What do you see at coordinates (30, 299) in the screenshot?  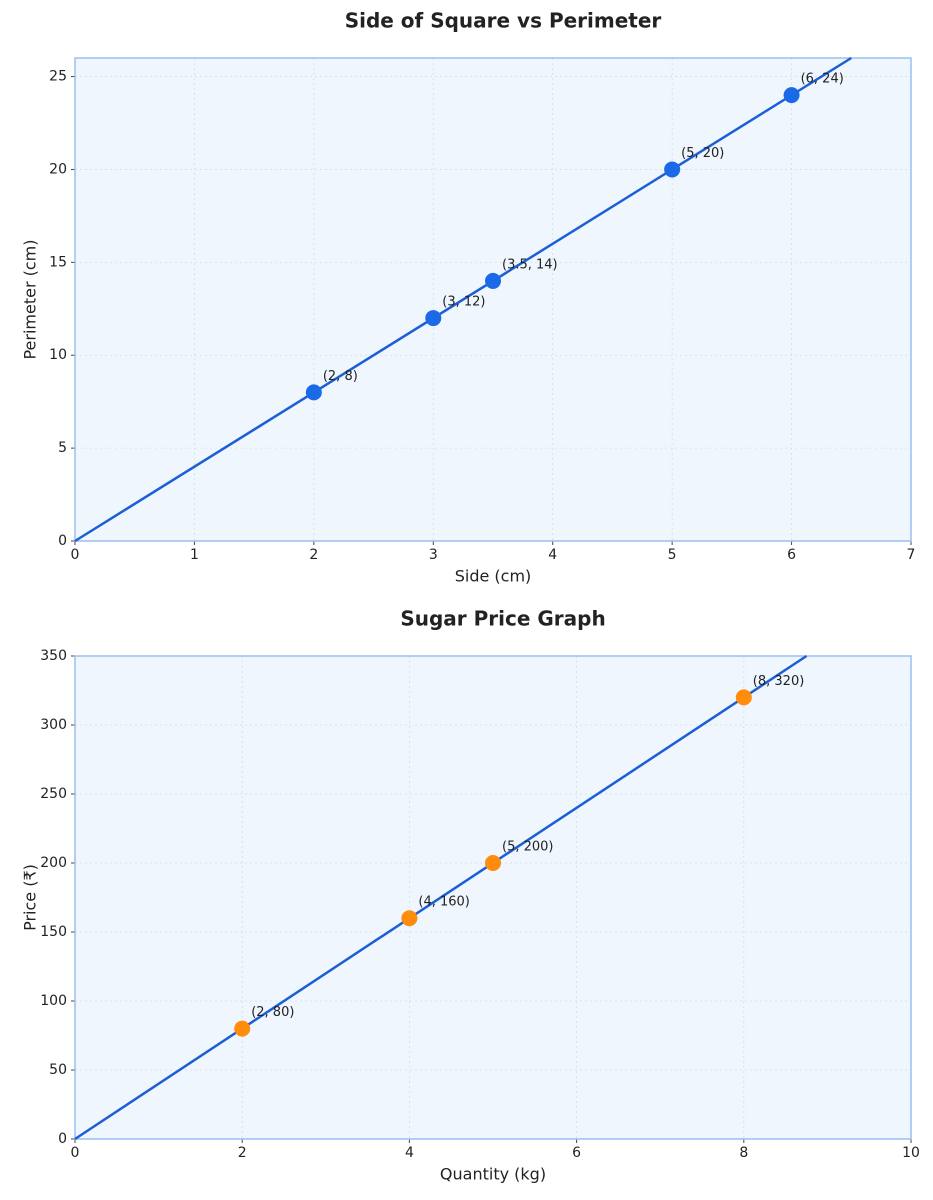 I see `y-axis-label: Perimeter (cm)` at bounding box center [30, 299].